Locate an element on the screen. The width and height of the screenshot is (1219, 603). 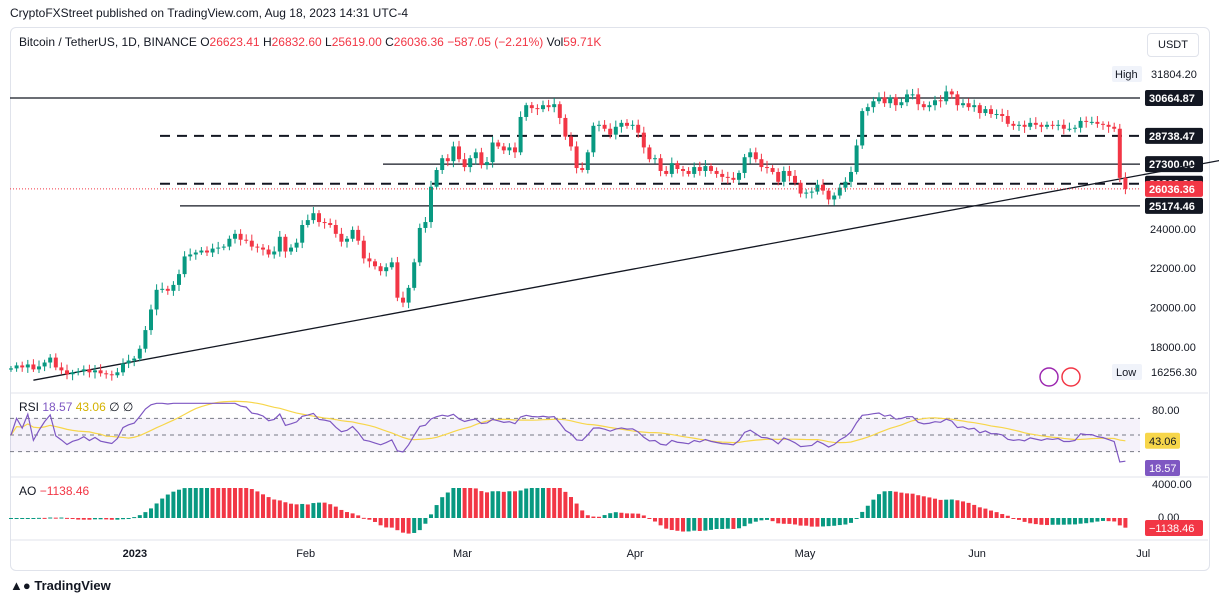
change-value: −587.05 (−2.21%) is located at coordinates (495, 42).